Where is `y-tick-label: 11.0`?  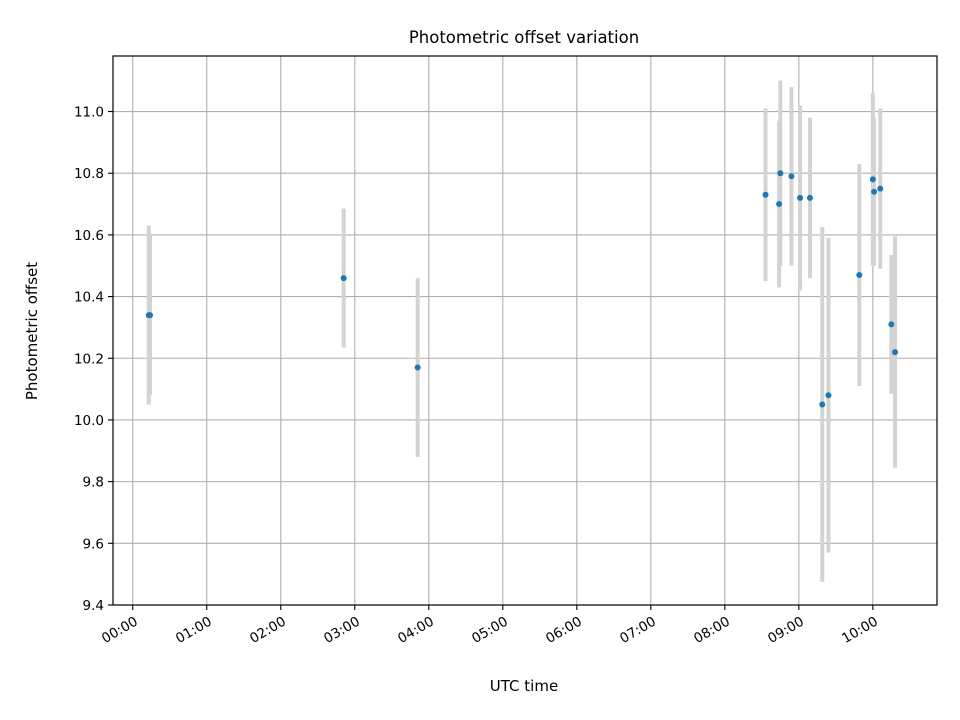 y-tick-label: 11.0 is located at coordinates (89, 113).